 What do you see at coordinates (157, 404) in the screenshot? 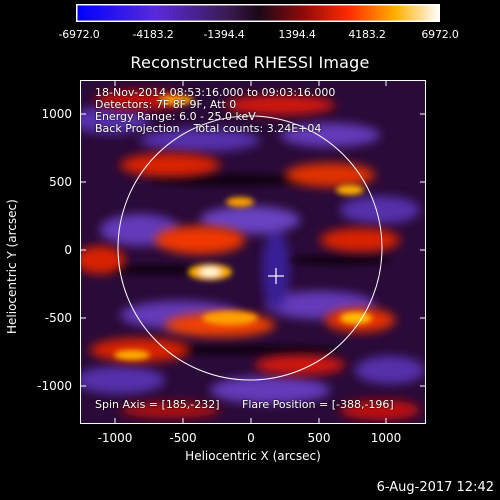
I see `spin-axis-text: Spin Axis = [185,-232]` at bounding box center [157, 404].